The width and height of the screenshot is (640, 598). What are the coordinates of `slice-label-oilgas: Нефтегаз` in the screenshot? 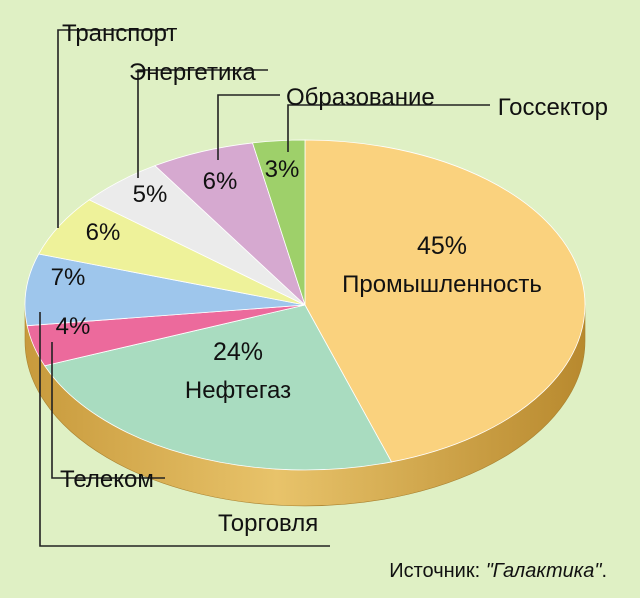 It's located at (238, 390).